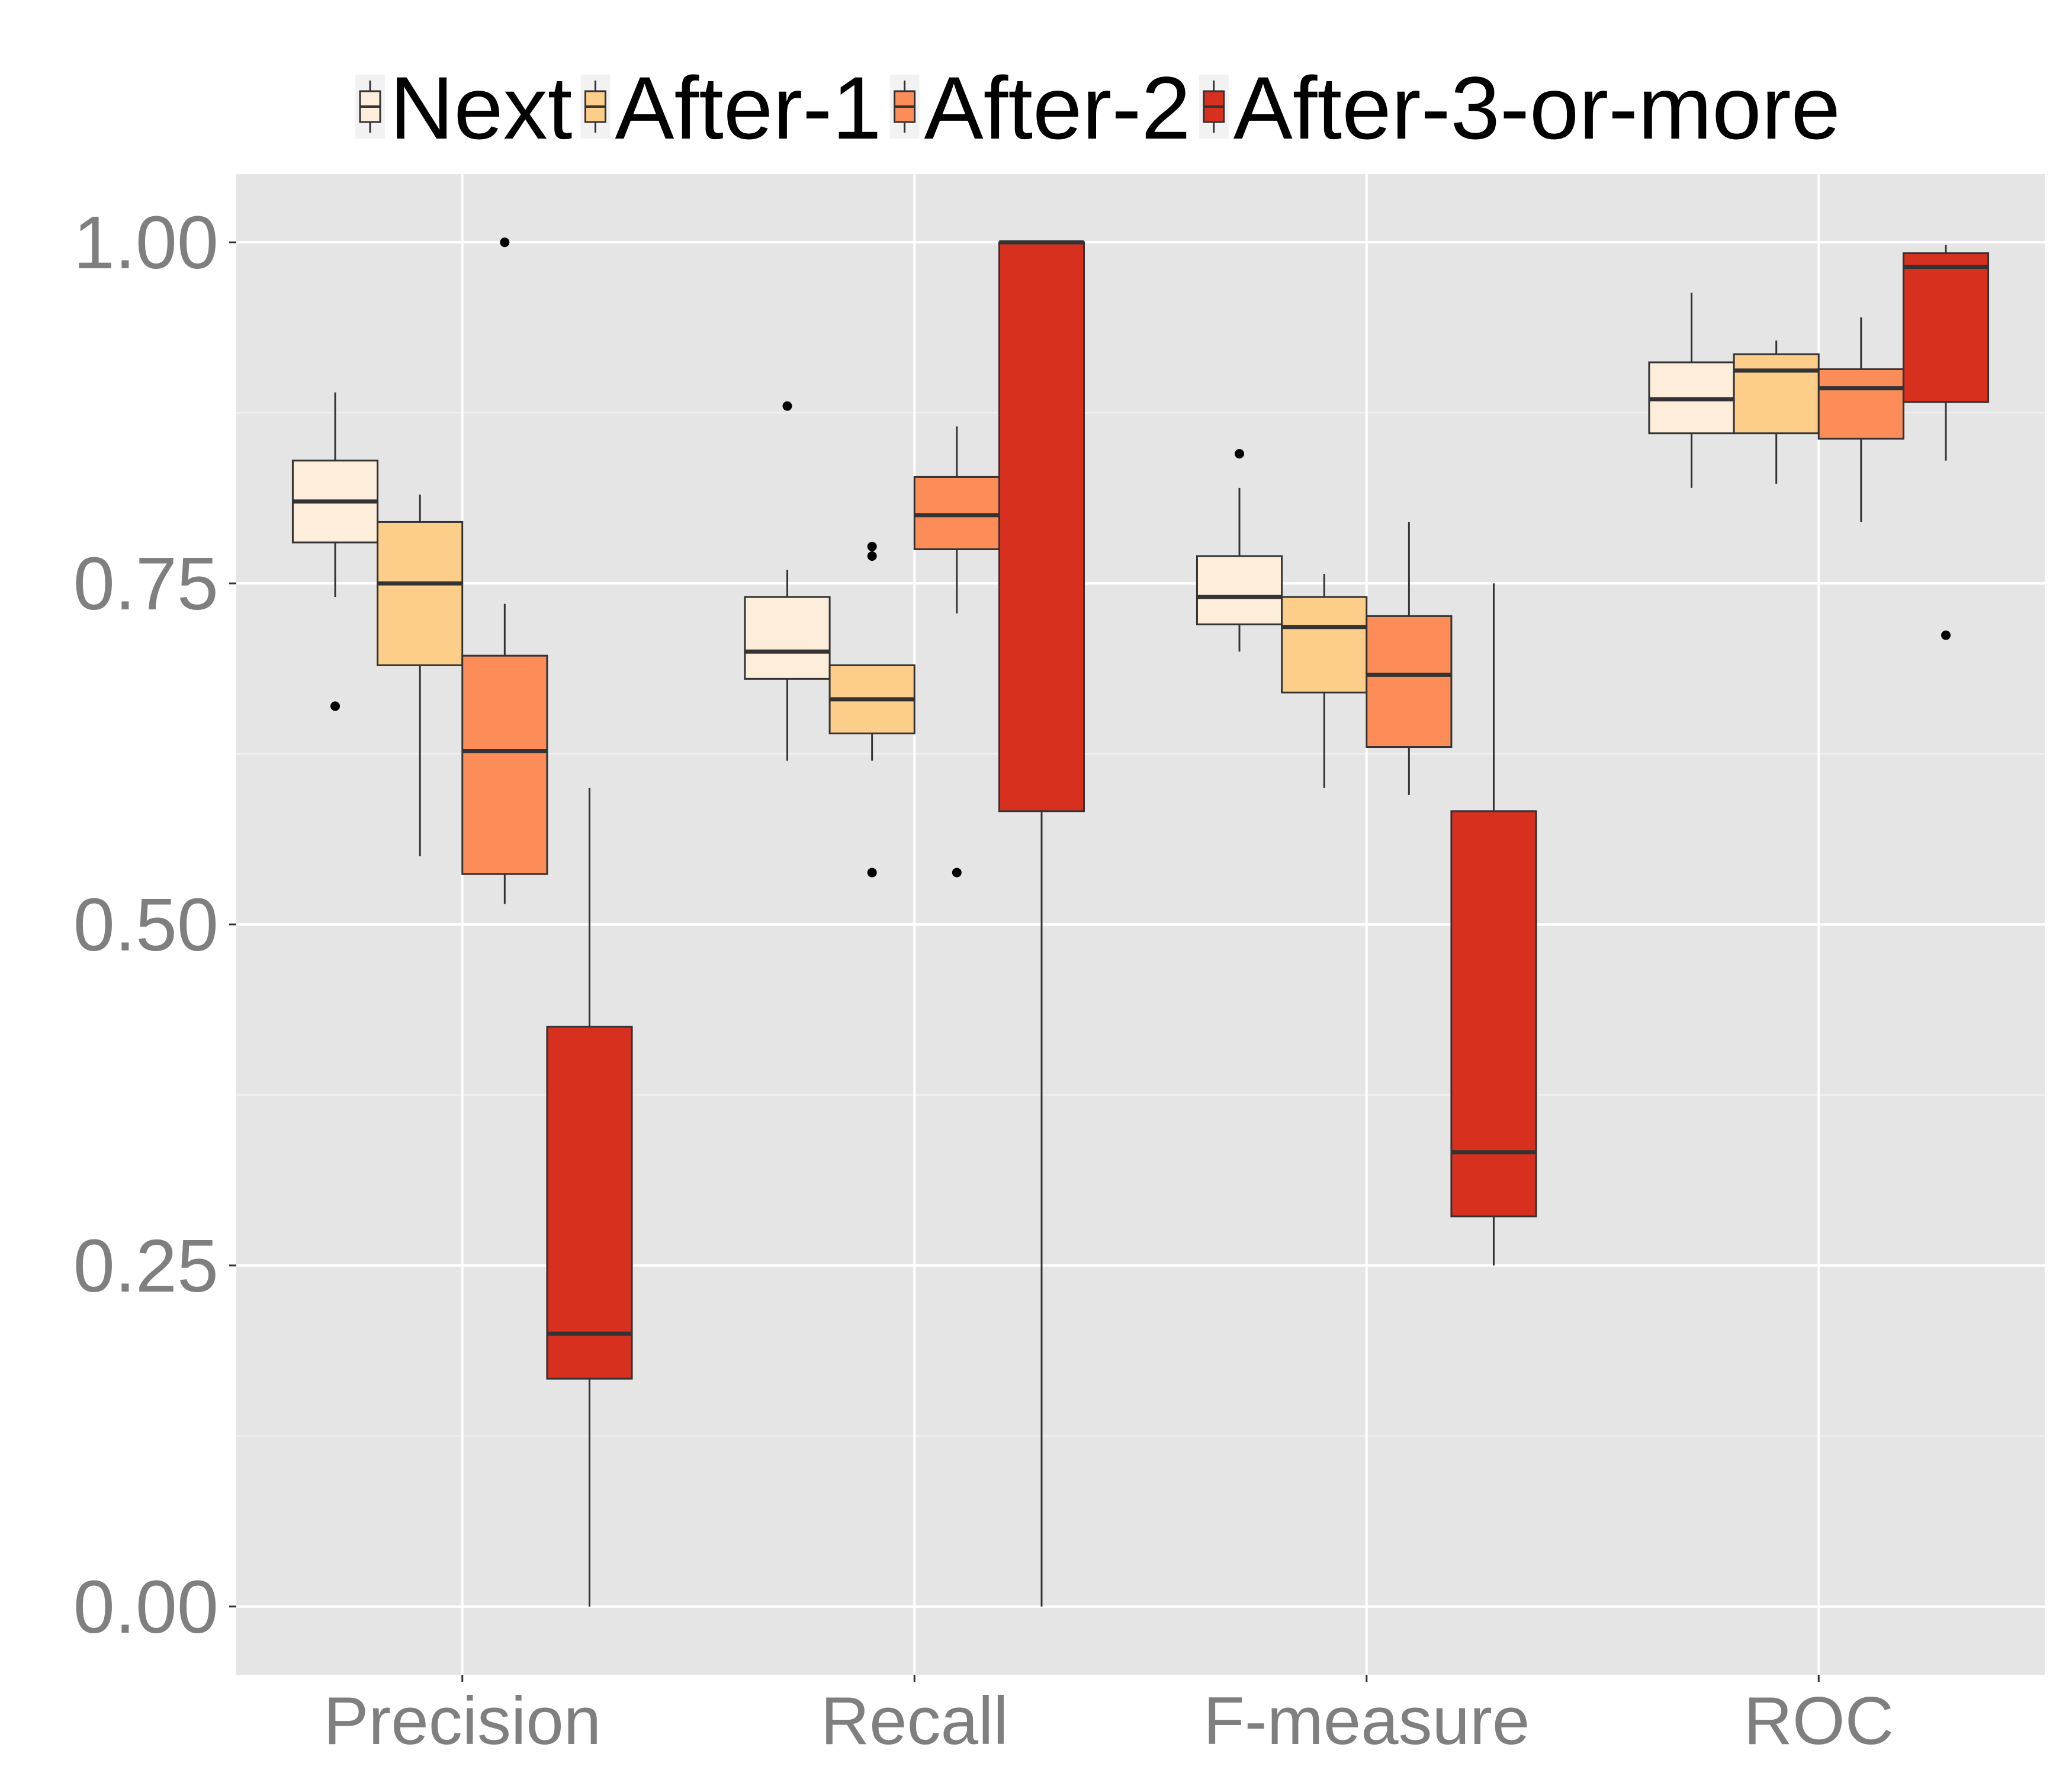 The height and width of the screenshot is (1776, 2072). What do you see at coordinates (146, 1266) in the screenshot?
I see `y-tick-label: 0.25` at bounding box center [146, 1266].